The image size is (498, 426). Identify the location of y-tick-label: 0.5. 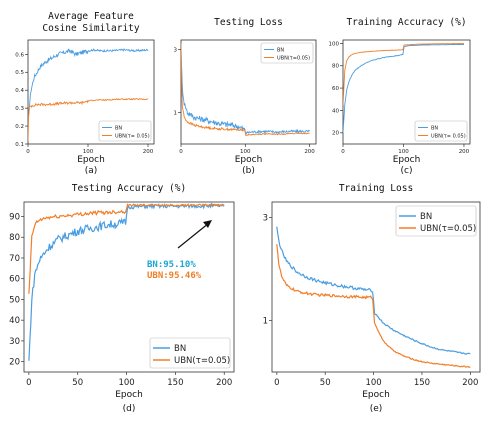
(19, 73).